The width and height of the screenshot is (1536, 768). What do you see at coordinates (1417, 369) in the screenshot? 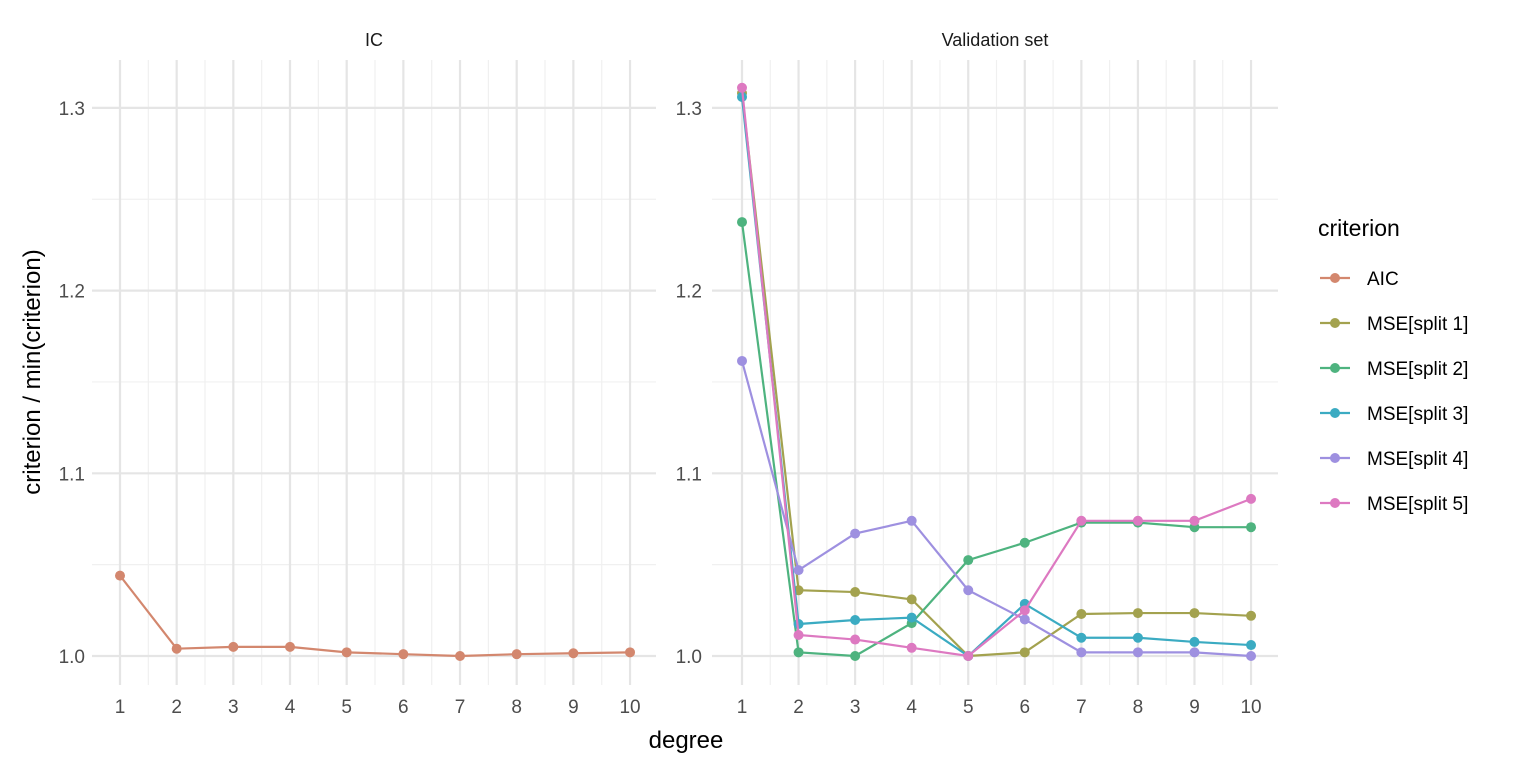
I see `legend-label: MSE[split 2]` at bounding box center [1417, 369].